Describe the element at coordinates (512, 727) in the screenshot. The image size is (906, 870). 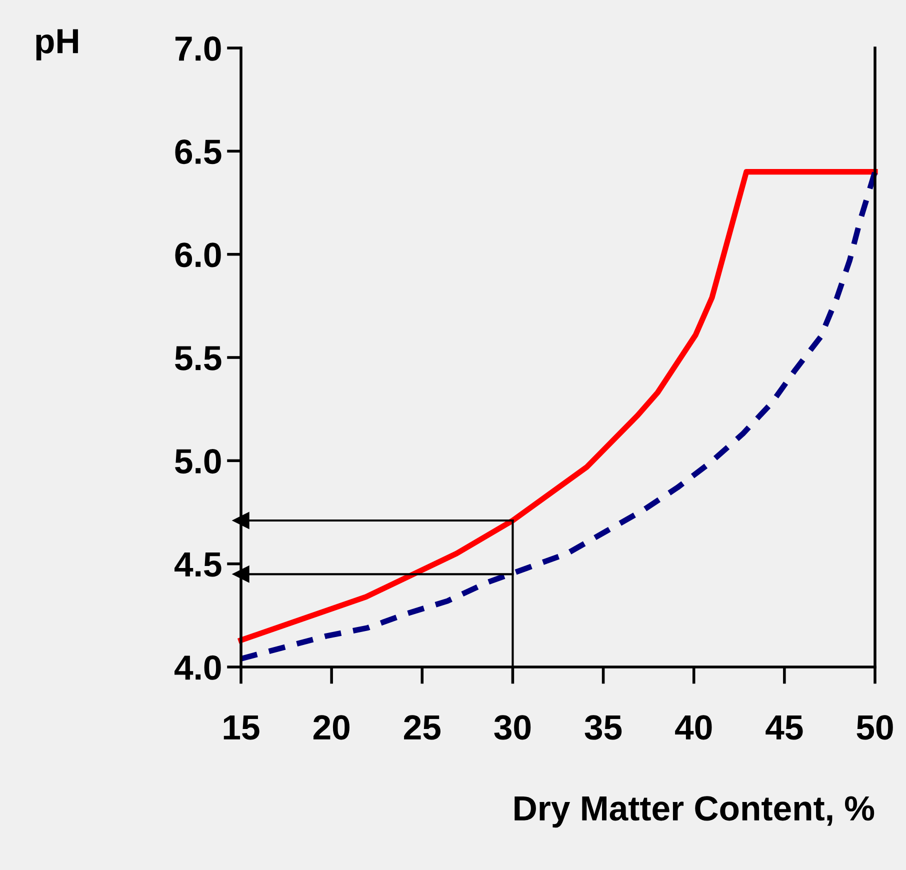
I see `x-tick-label: 30` at that location.